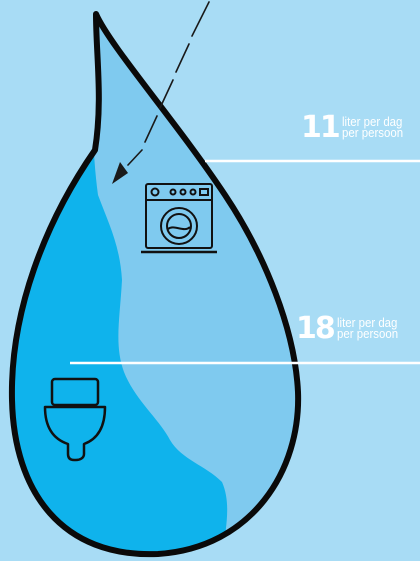 Image resolution: width=420 pixels, height=561 pixels. Describe the element at coordinates (321, 127) in the screenshot. I see `stat-value: 11` at that location.